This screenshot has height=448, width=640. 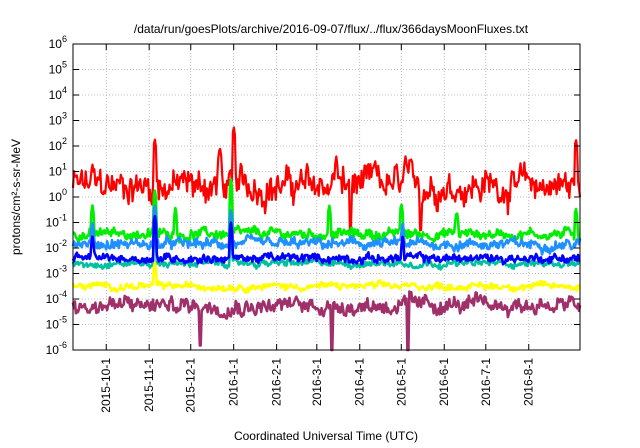 I want to click on x-tick-label: 2016-4-1, so click(x=360, y=382).